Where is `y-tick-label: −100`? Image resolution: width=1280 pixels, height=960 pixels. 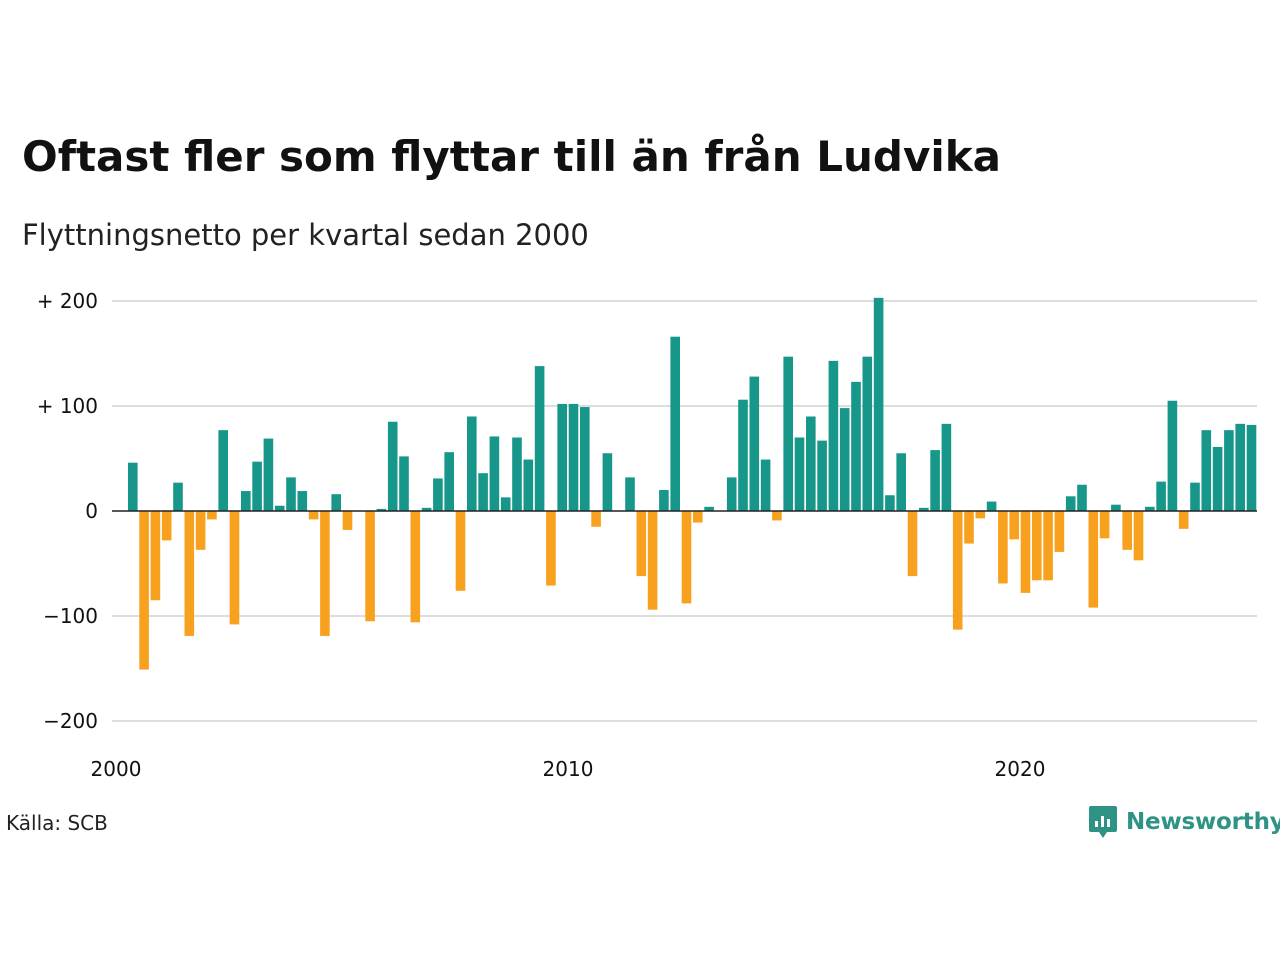
y-tick-label: −100 is located at coordinates (70, 616).